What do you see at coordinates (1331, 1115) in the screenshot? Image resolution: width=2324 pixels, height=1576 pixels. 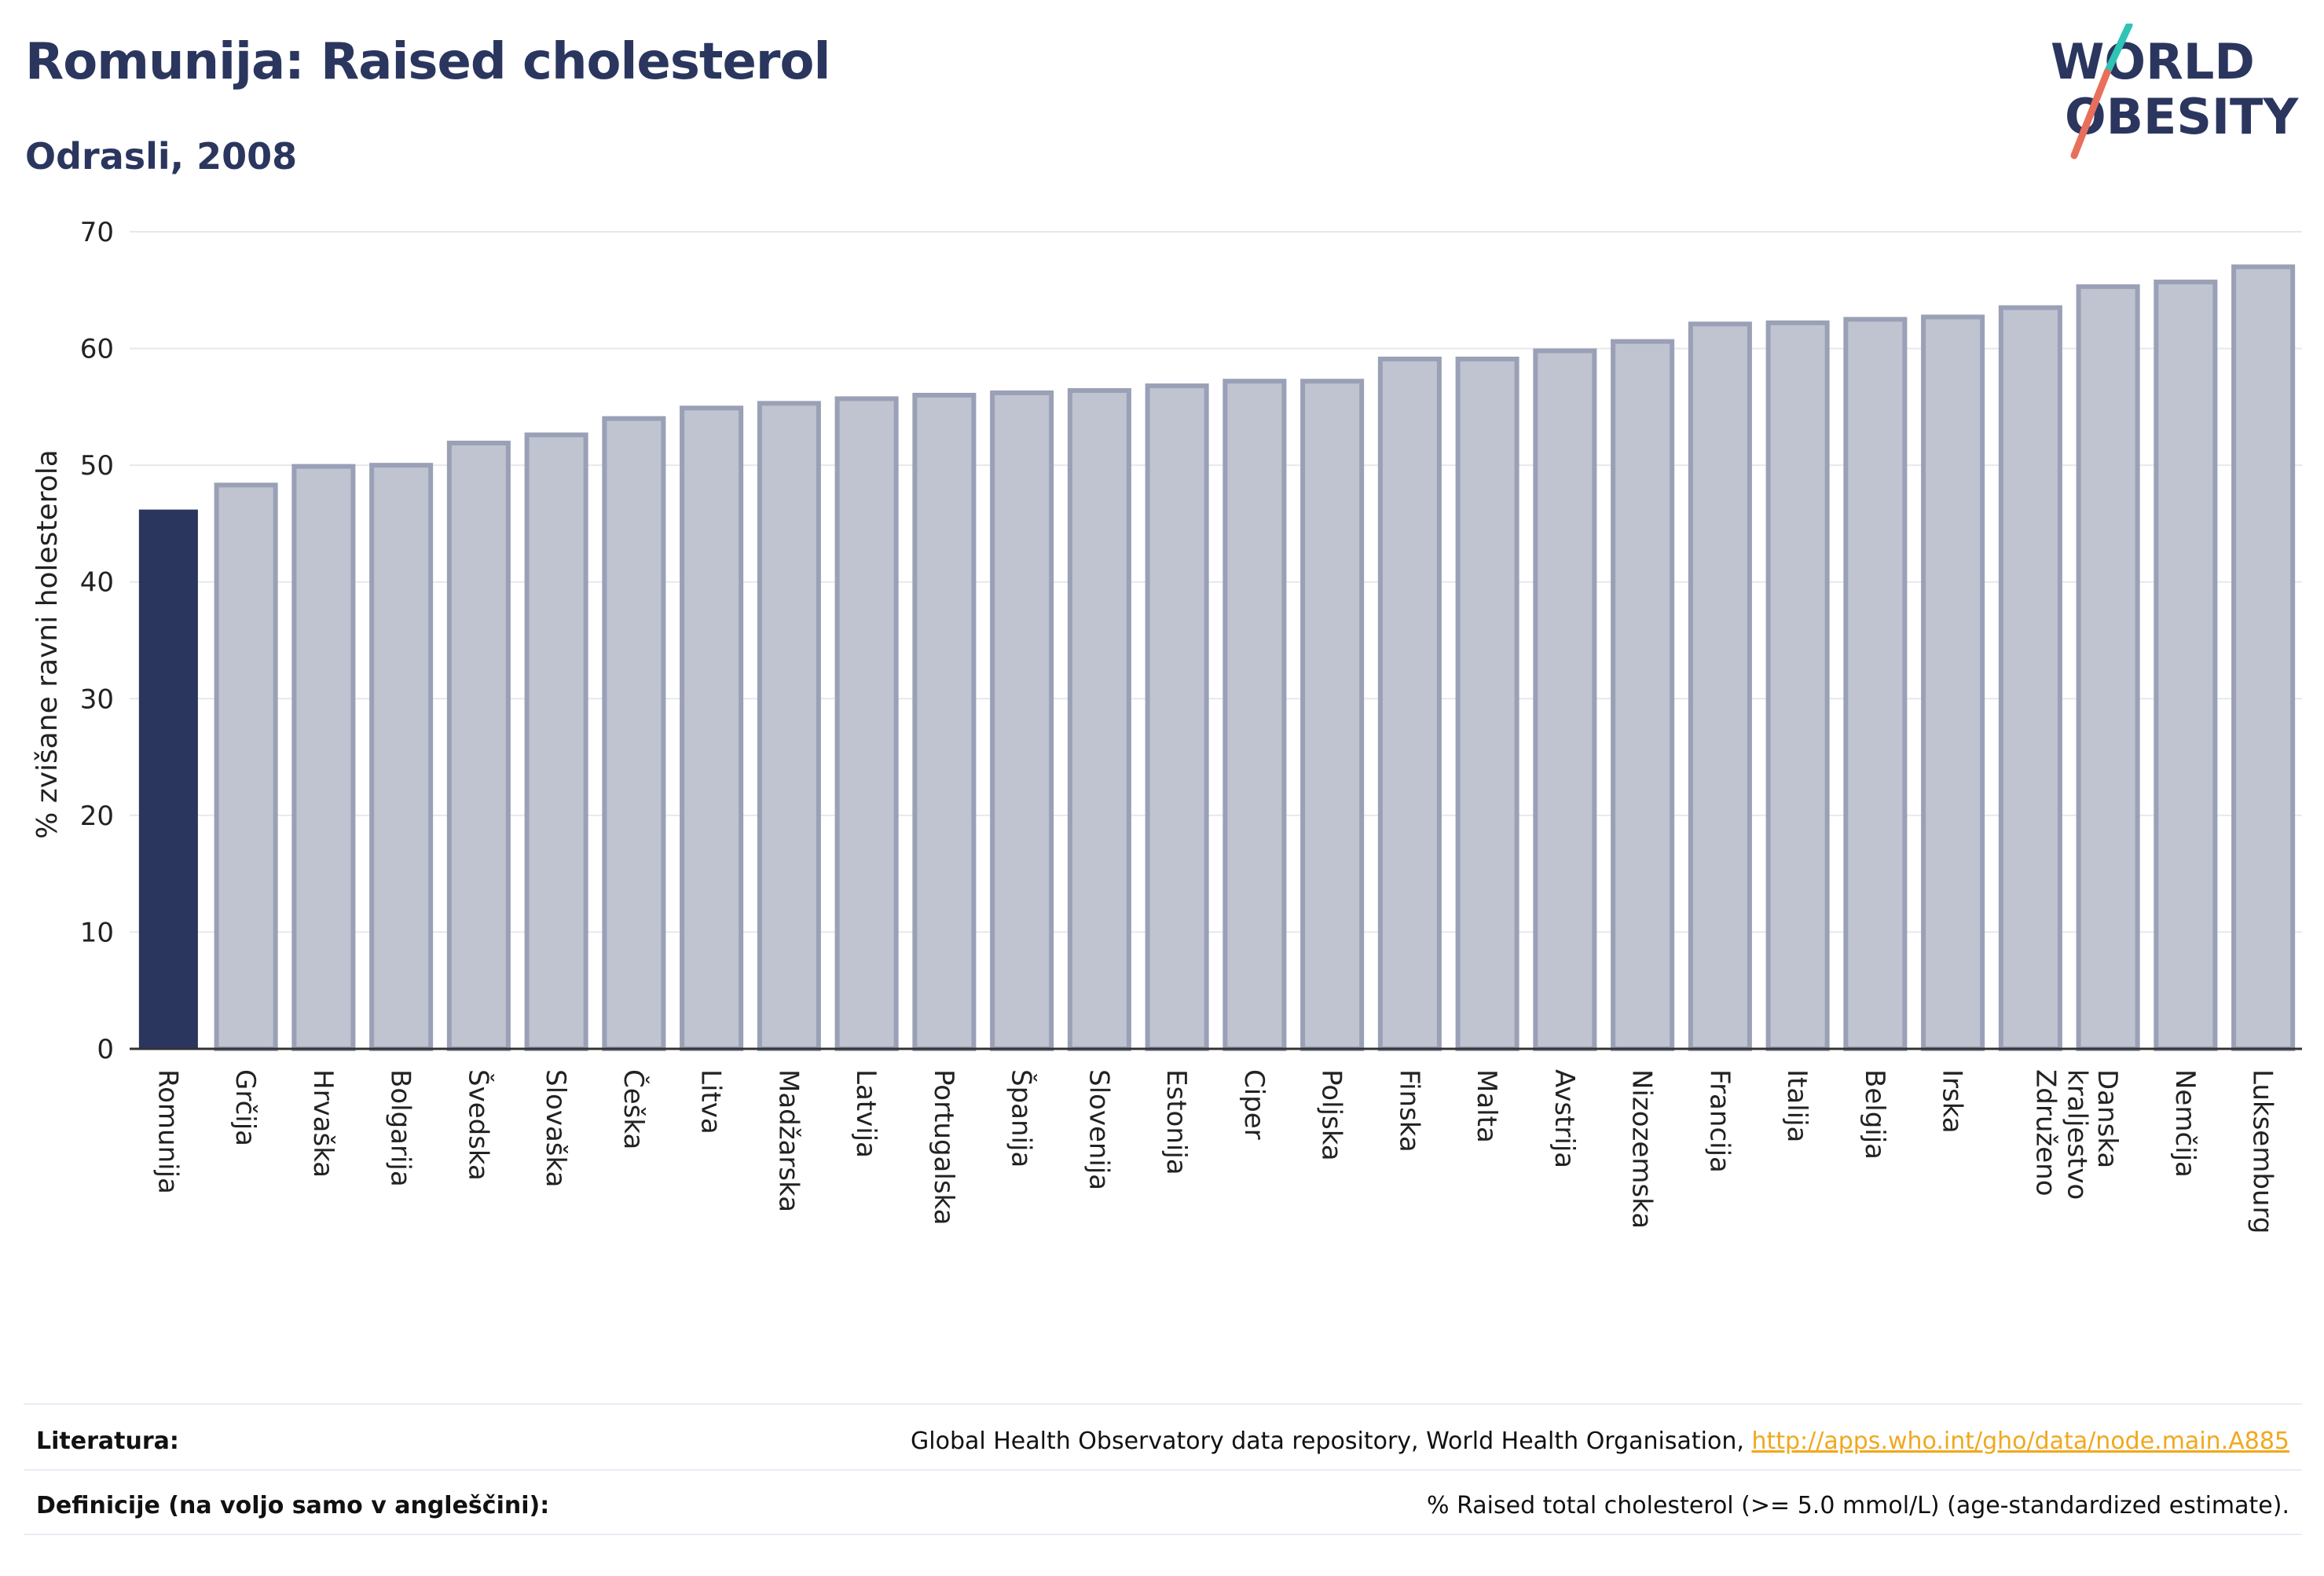 I see `x-tick-label: Poljska` at bounding box center [1331, 1115].